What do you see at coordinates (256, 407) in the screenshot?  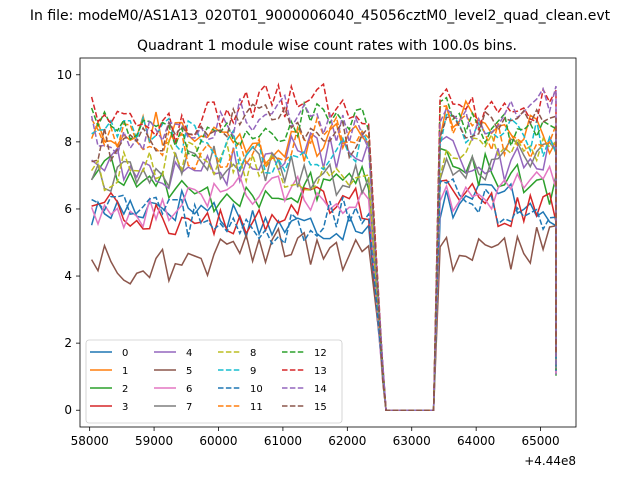 I see `legend-label-11: 11` at bounding box center [256, 407].